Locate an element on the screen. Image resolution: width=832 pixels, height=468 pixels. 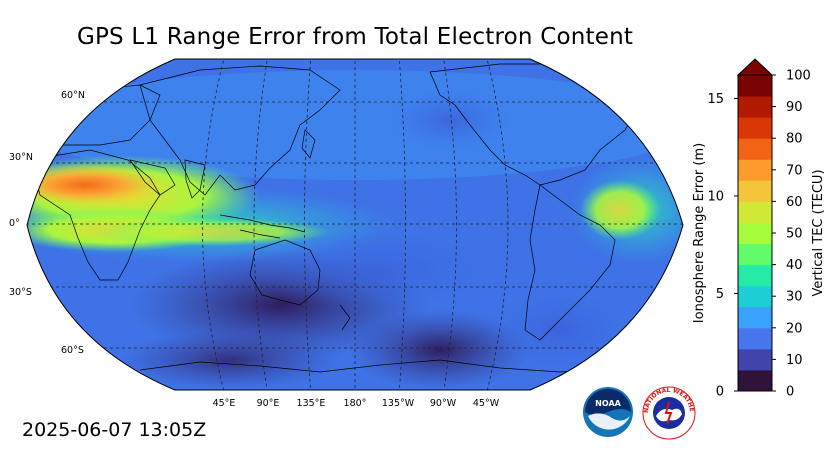
colorbar-left-tick-label: 15 is located at coordinates (715, 99).